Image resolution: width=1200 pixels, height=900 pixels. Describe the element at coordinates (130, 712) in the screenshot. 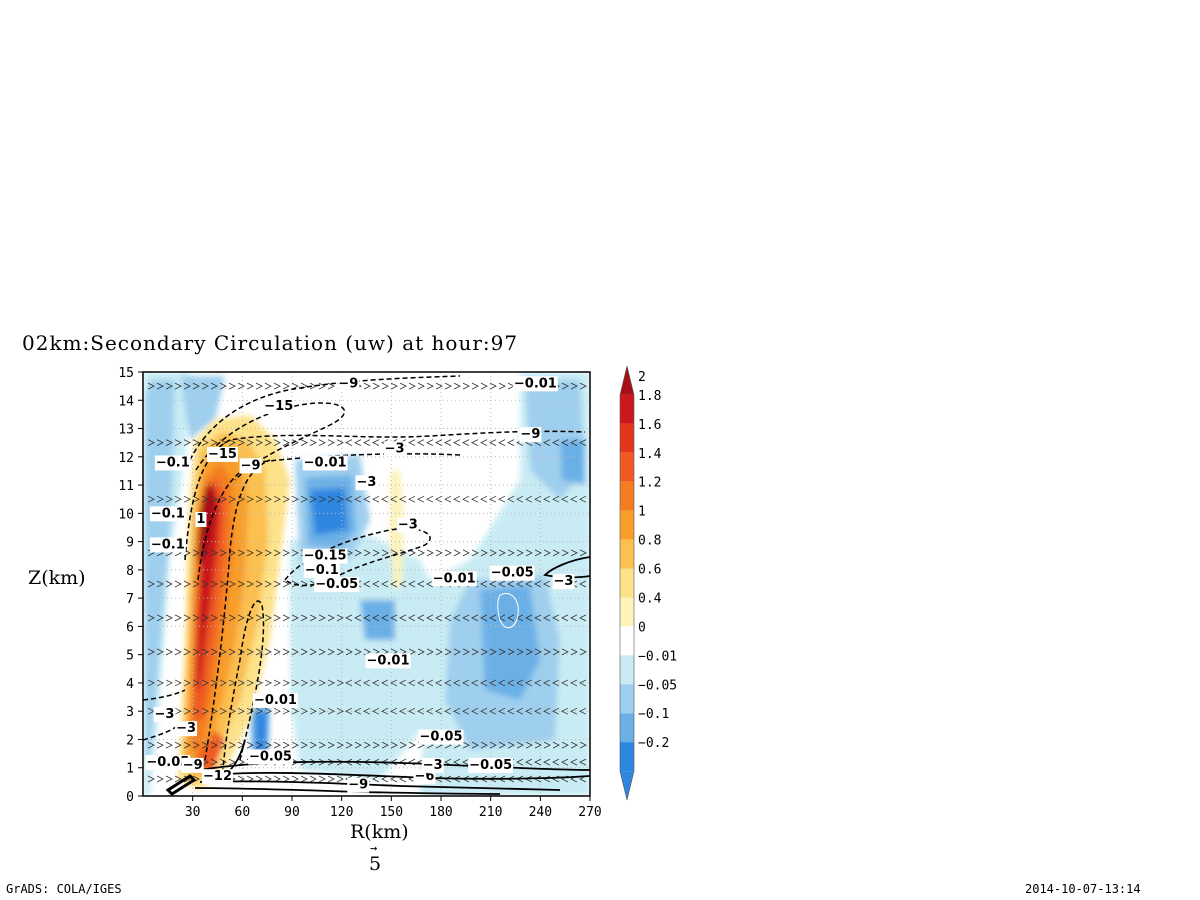

I see `y-tick-label: 3` at that location.